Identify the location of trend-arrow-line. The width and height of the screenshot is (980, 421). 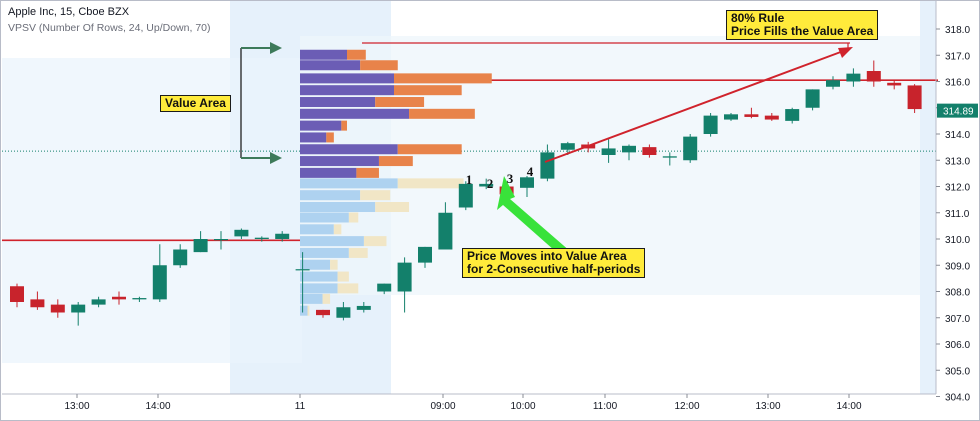
(695, 106).